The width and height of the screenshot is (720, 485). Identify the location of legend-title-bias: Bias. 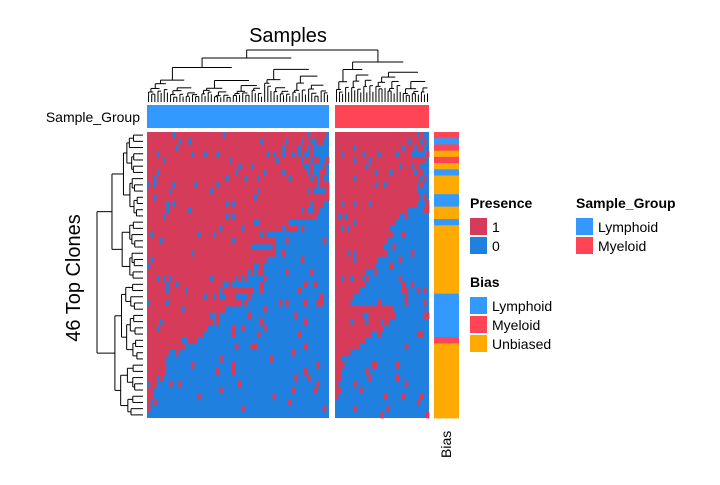
(485, 282).